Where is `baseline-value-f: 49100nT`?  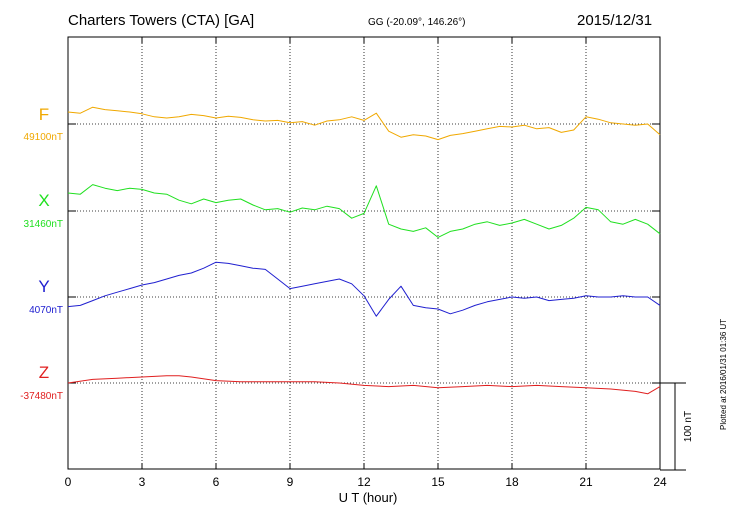
baseline-value-f: 49100nT is located at coordinates (43, 137).